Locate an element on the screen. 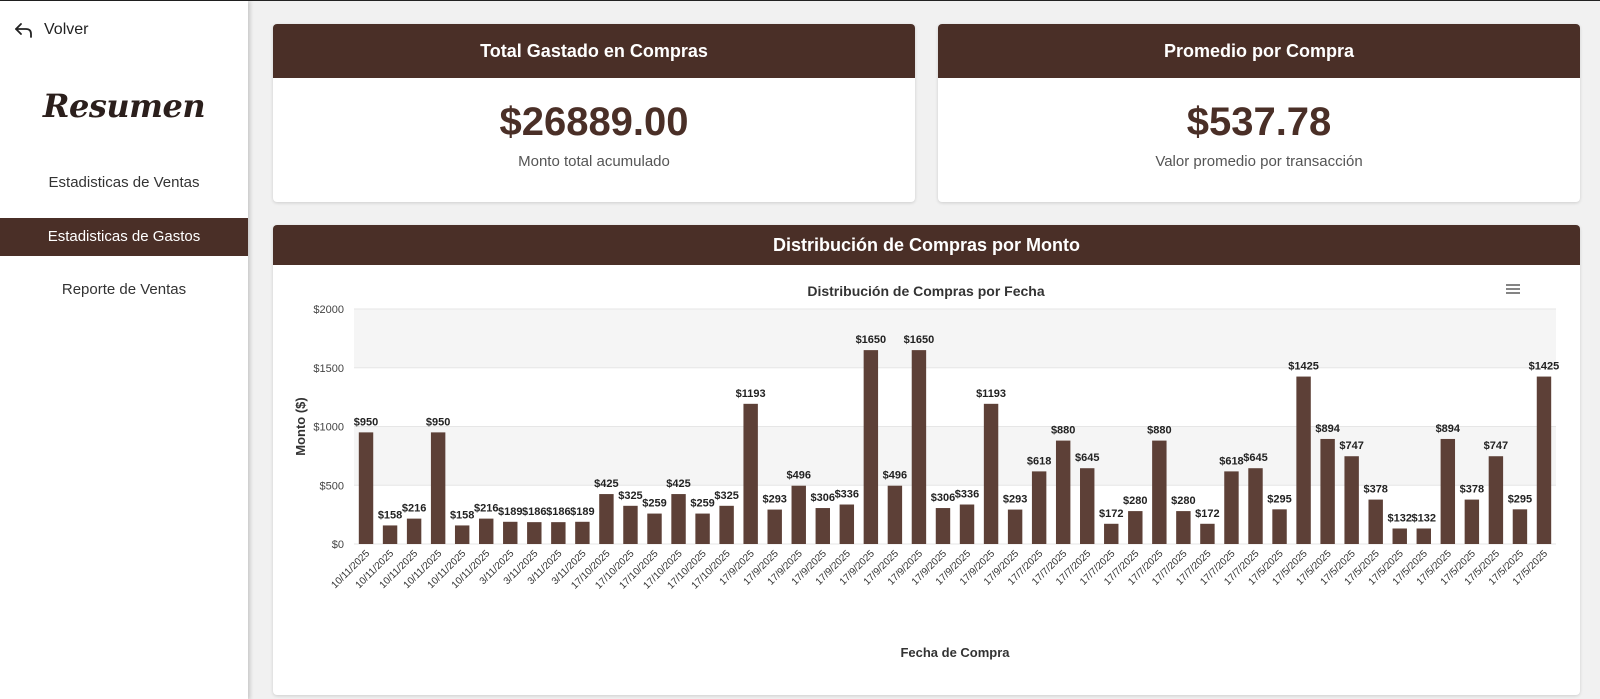 The height and width of the screenshot is (699, 1600). average-caption: Valor promedio por transacción is located at coordinates (1259, 161).